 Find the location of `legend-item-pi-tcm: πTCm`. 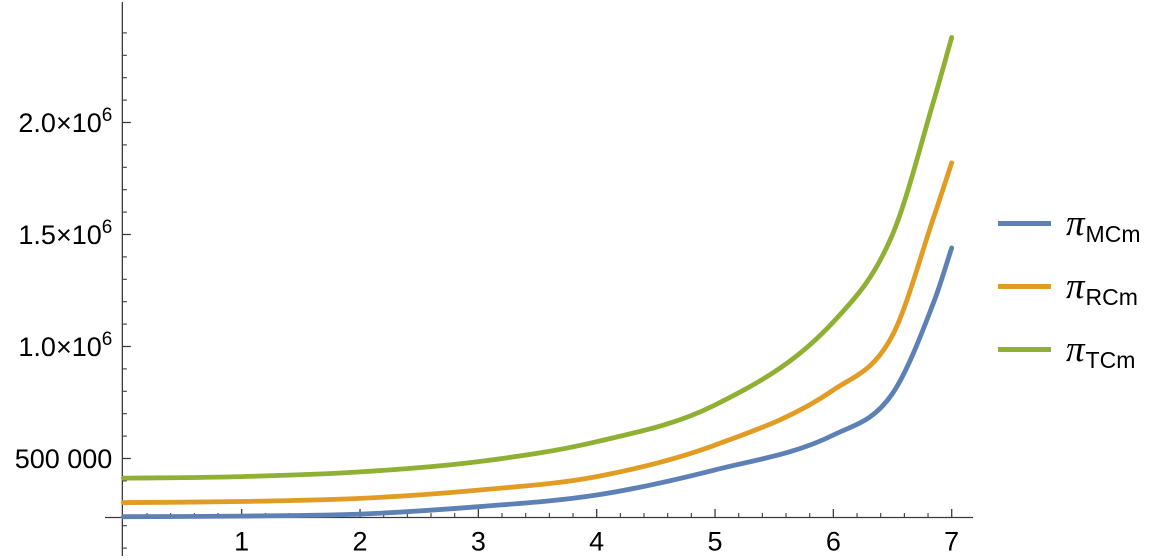

legend-item-pi-tcm: πTCm is located at coordinates (1068, 349).